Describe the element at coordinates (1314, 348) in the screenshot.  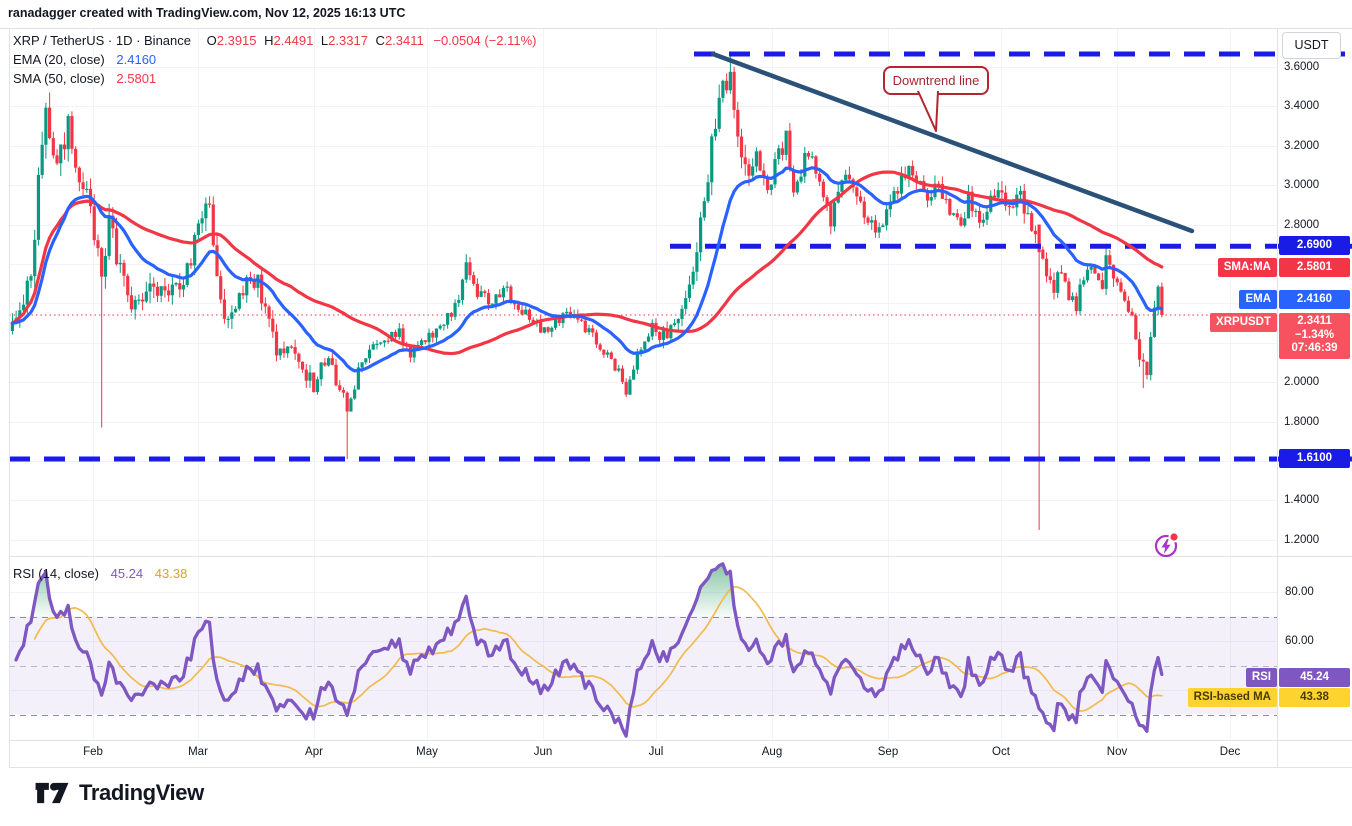
I see `bar-countdown: 07:46:39` at that location.